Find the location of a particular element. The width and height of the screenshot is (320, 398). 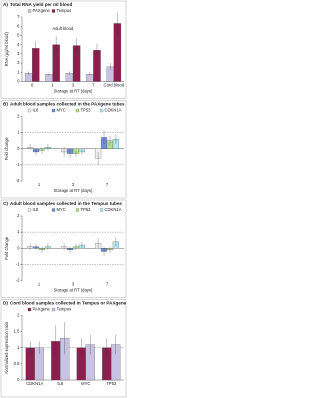

annotation: Adult blood is located at coordinates (63, 28).